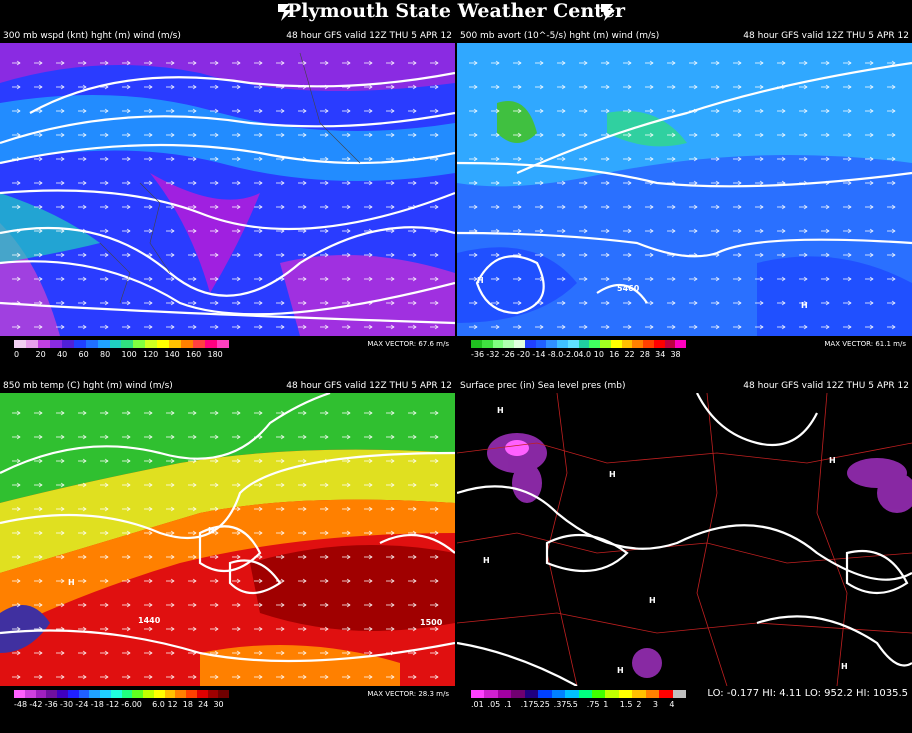 This screenshot has height=733, width=912. I want to click on colorbar-tick-label: 30, so click(218, 704).